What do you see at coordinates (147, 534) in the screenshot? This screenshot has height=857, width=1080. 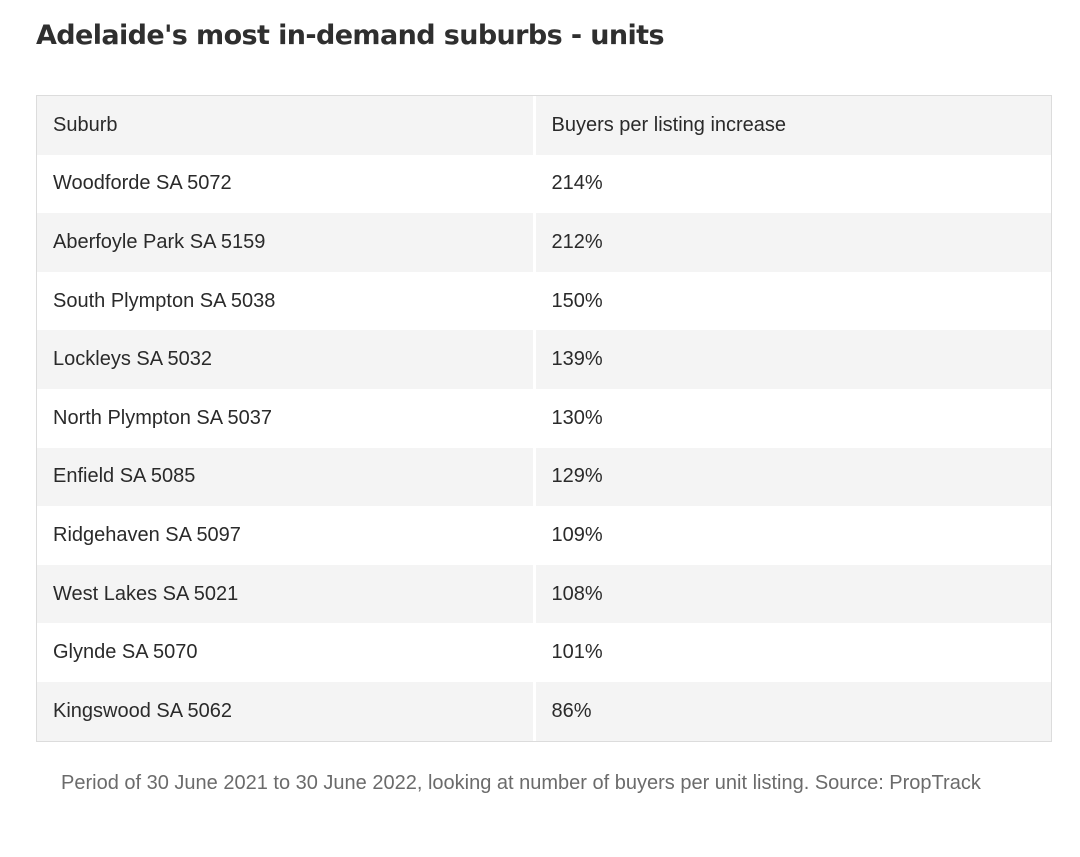 I see `suburb-cell: Ridgehaven SA 5097` at bounding box center [147, 534].